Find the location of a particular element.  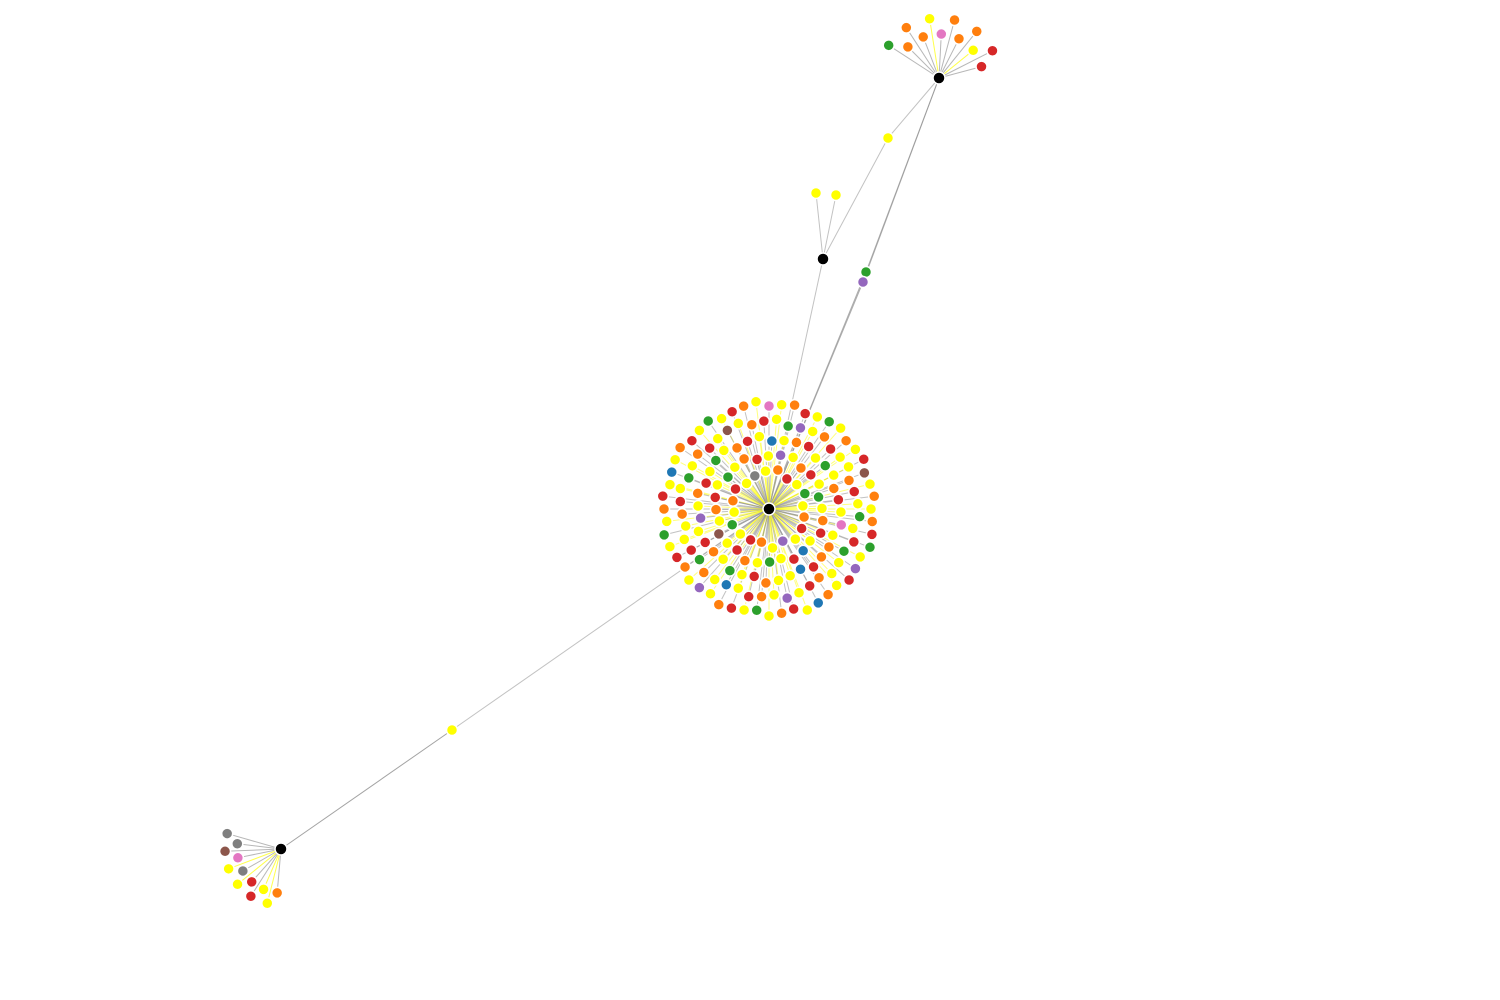

bridge-purple-node is located at coordinates (863, 282).